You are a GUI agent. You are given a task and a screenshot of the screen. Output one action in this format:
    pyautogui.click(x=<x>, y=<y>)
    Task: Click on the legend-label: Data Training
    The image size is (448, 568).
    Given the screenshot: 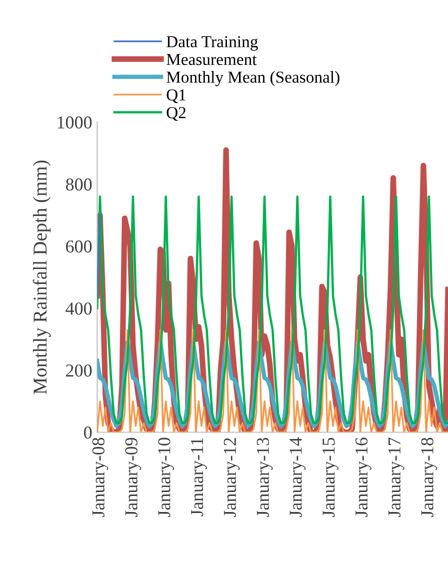 What is the action you would take?
    pyautogui.click(x=212, y=43)
    